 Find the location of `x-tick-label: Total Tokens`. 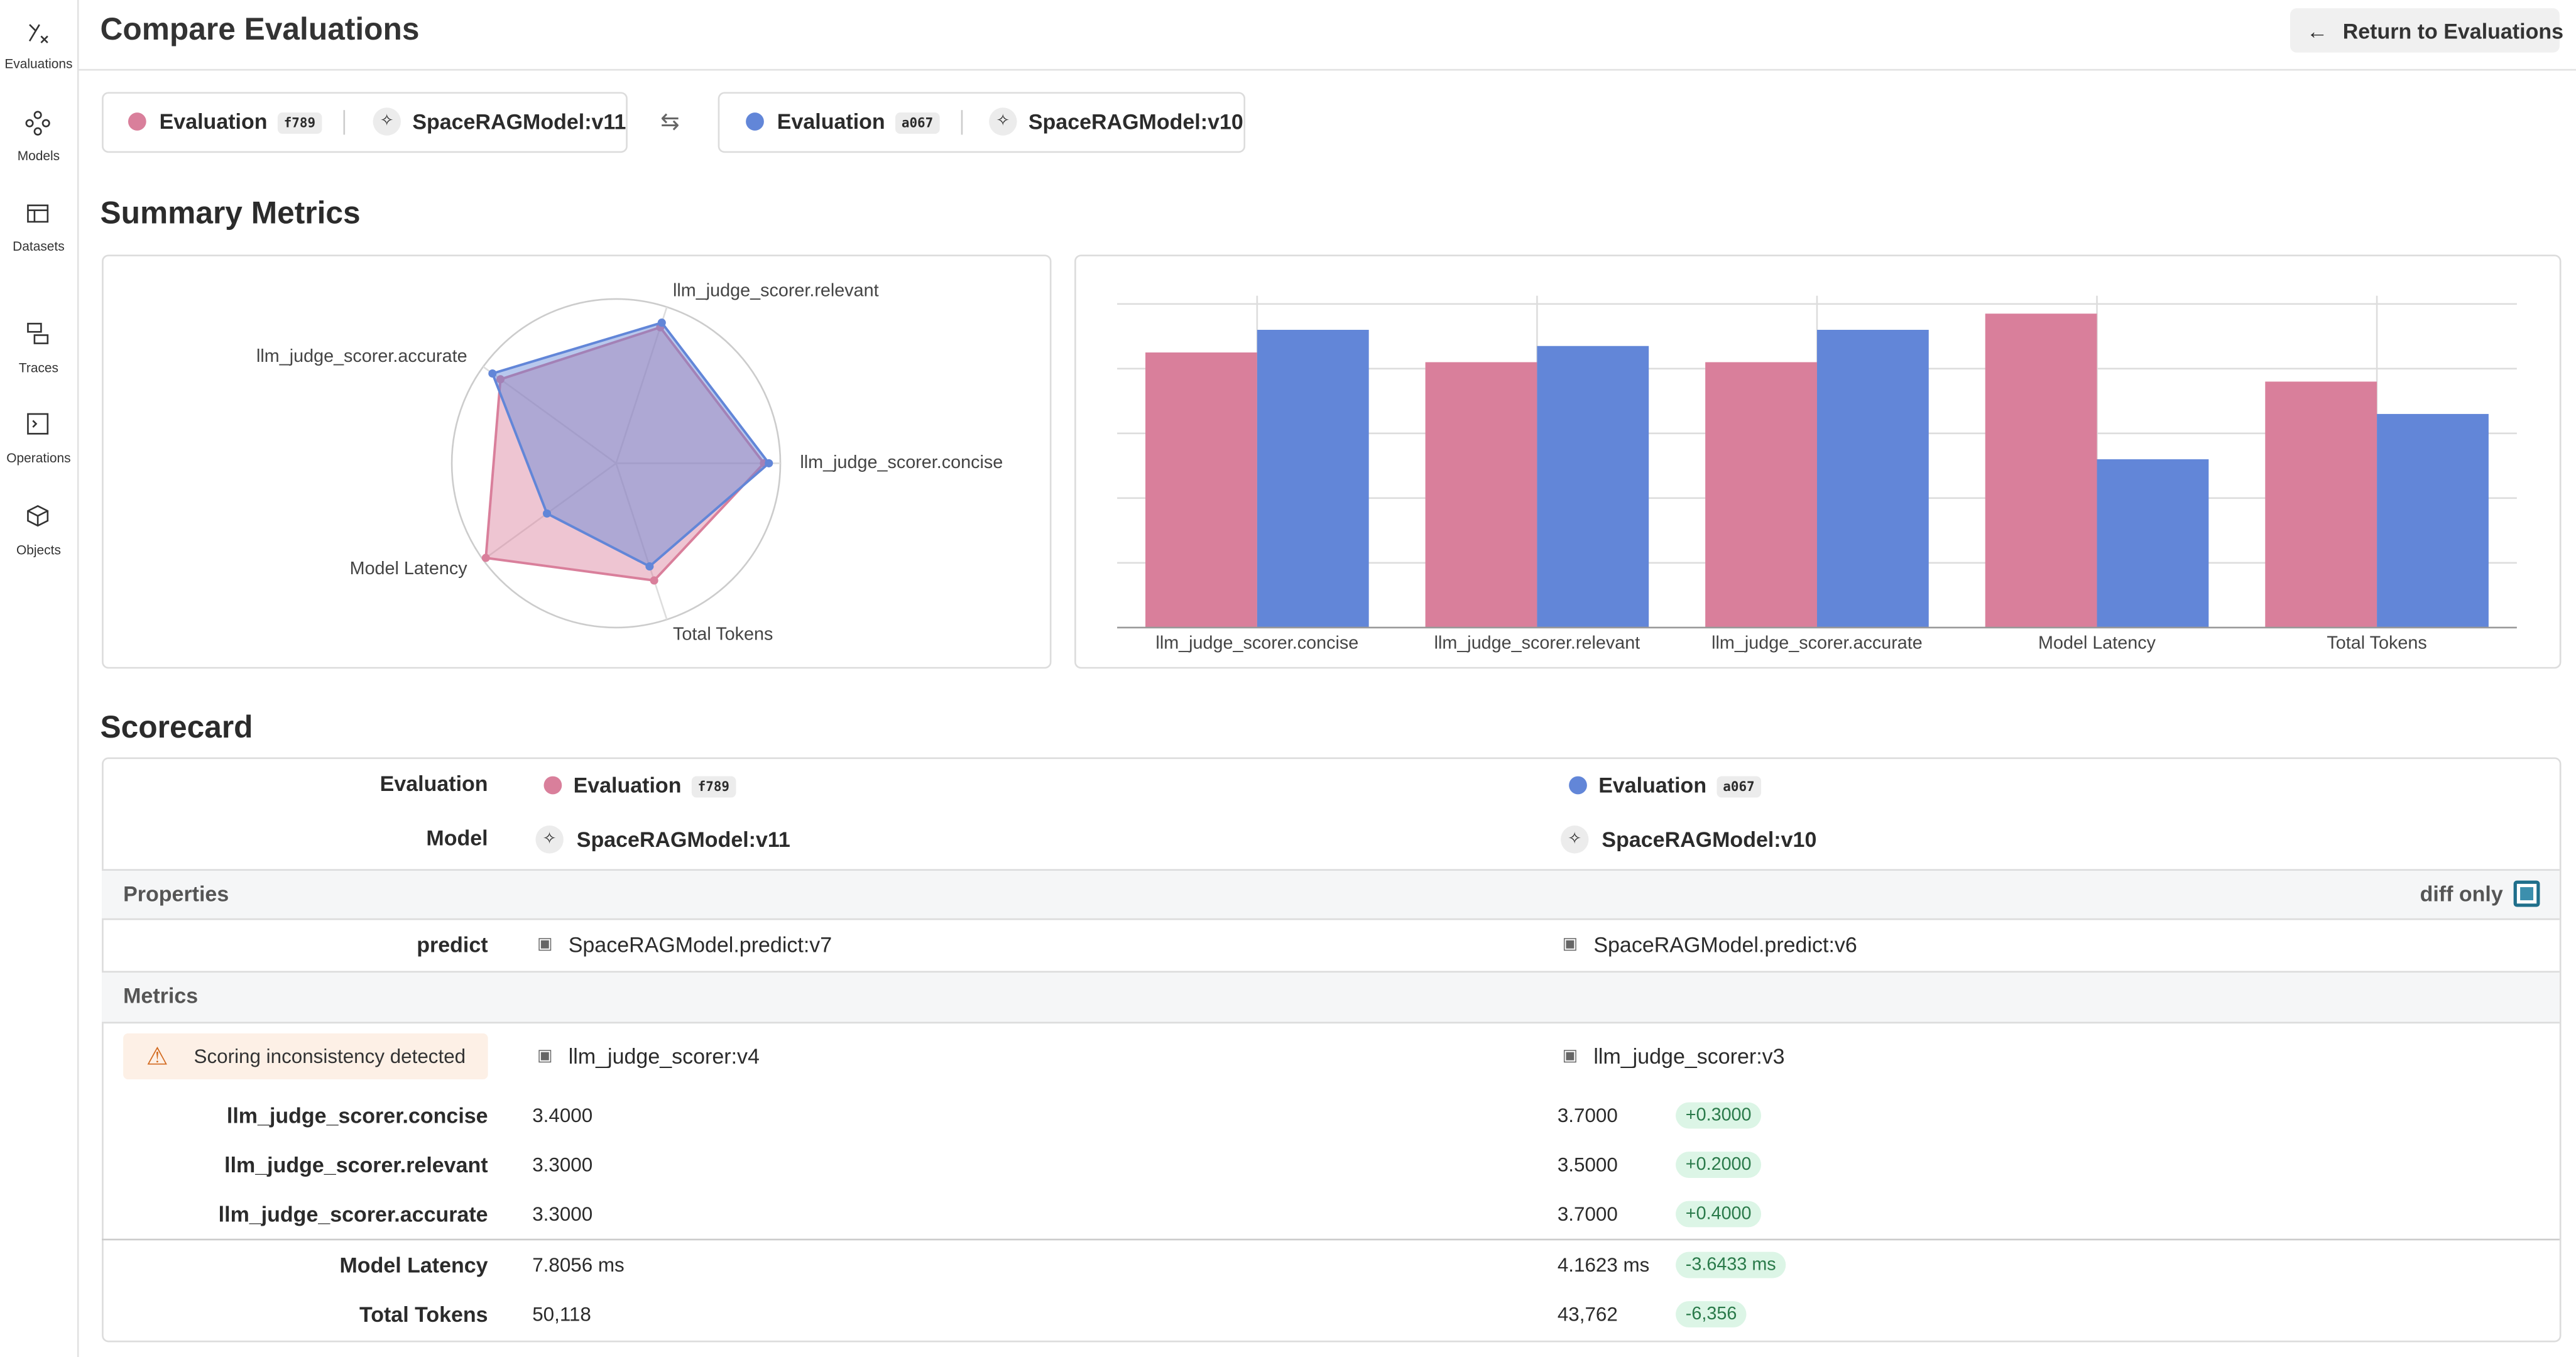

x-tick-label: Total Tokens is located at coordinates (2377, 643).